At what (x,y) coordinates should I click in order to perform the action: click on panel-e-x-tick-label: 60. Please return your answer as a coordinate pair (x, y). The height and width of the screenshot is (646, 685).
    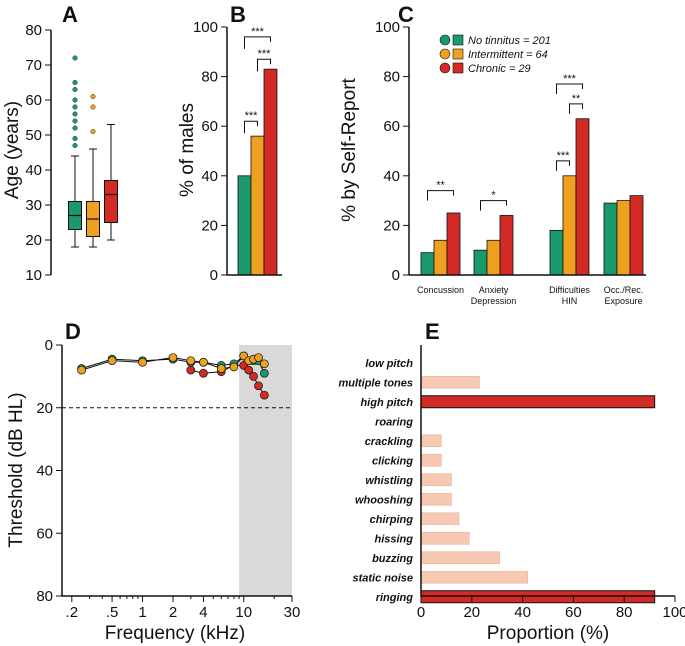
    Looking at the image, I should click on (573, 612).